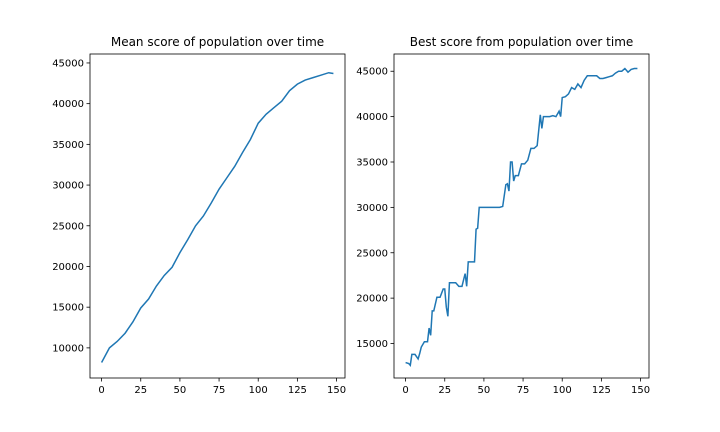 This screenshot has width=720, height=432. I want to click on chart-title-best: Best score from population over time, so click(522, 42).